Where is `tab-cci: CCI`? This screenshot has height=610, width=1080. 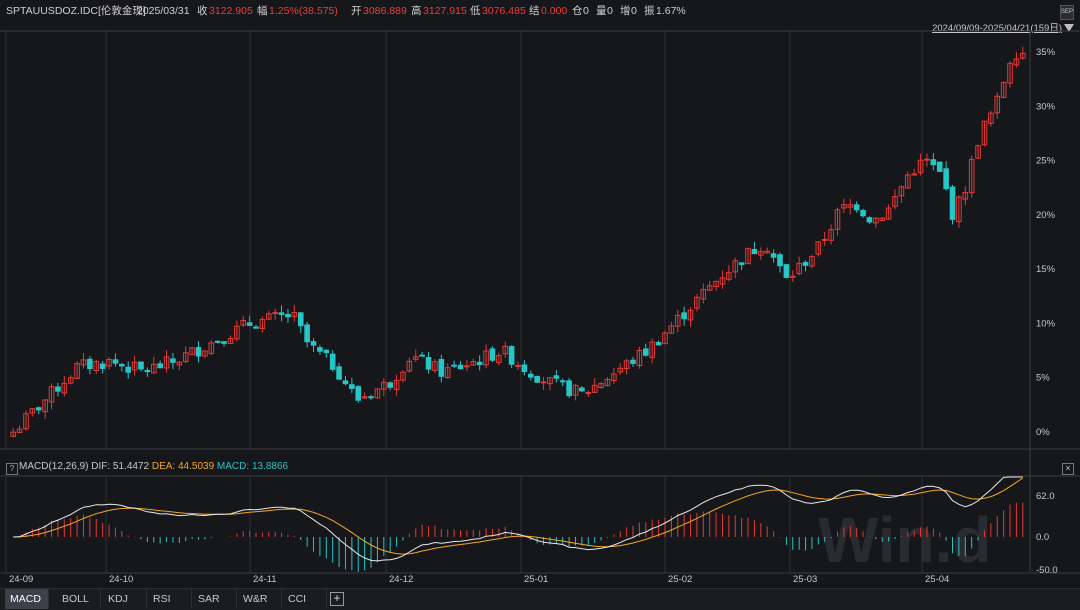 tab-cci: CCI is located at coordinates (305, 599).